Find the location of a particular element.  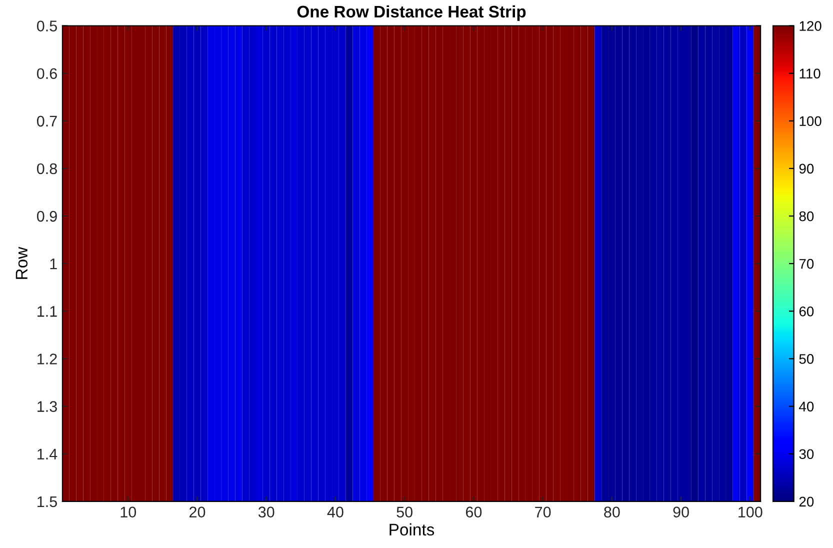

x-tick-label: 90 is located at coordinates (681, 512).